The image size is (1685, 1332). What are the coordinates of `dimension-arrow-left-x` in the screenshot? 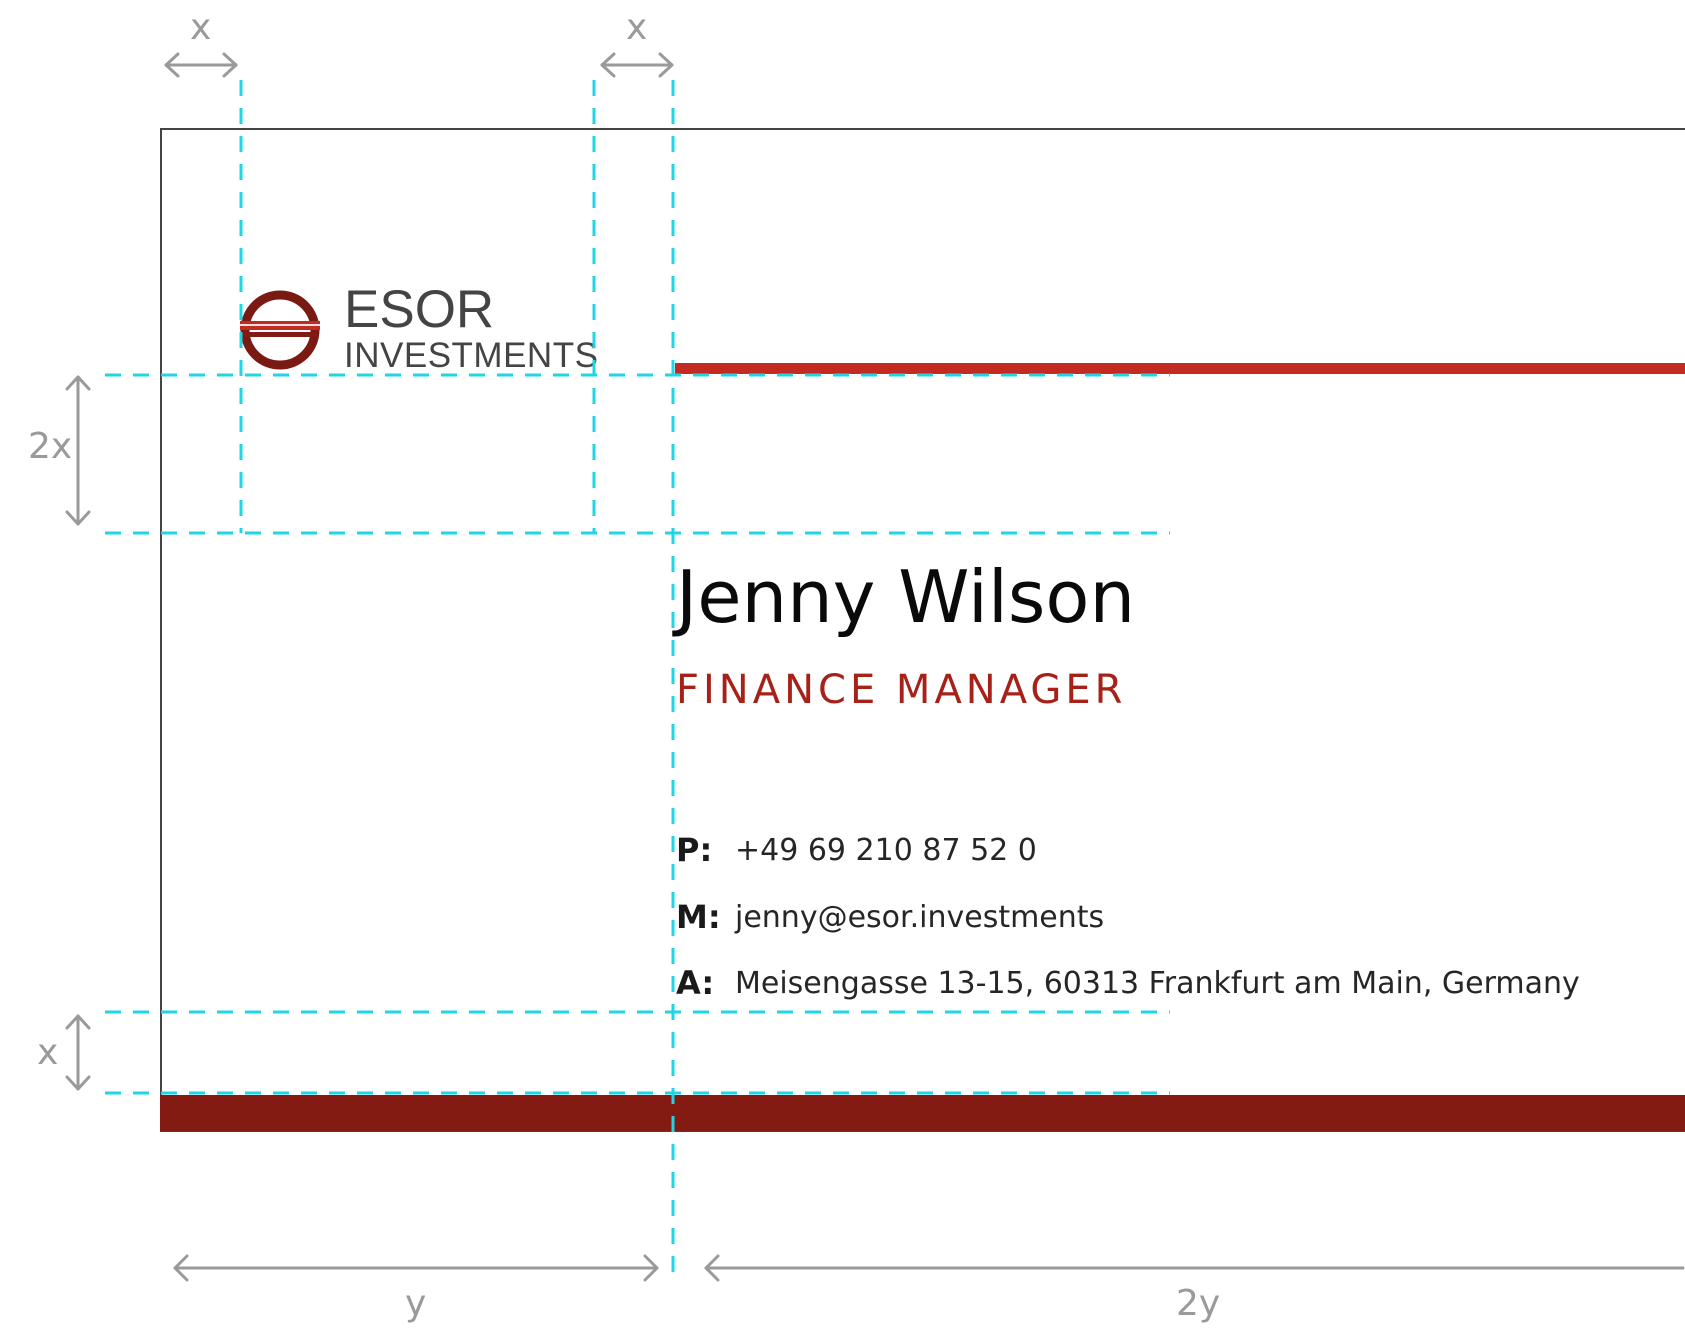 It's located at (78, 1052).